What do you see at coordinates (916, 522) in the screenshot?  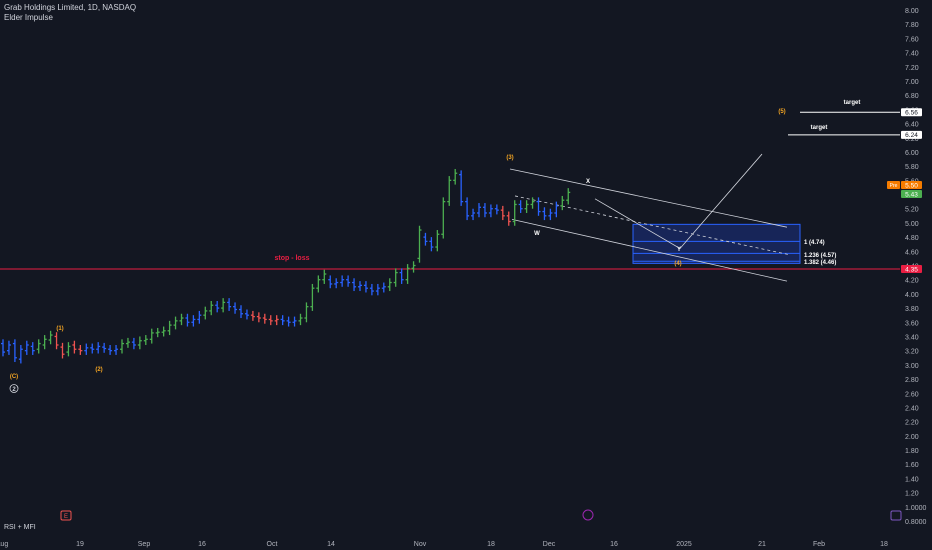 I see `y-tick-label: 0.8000` at bounding box center [916, 522].